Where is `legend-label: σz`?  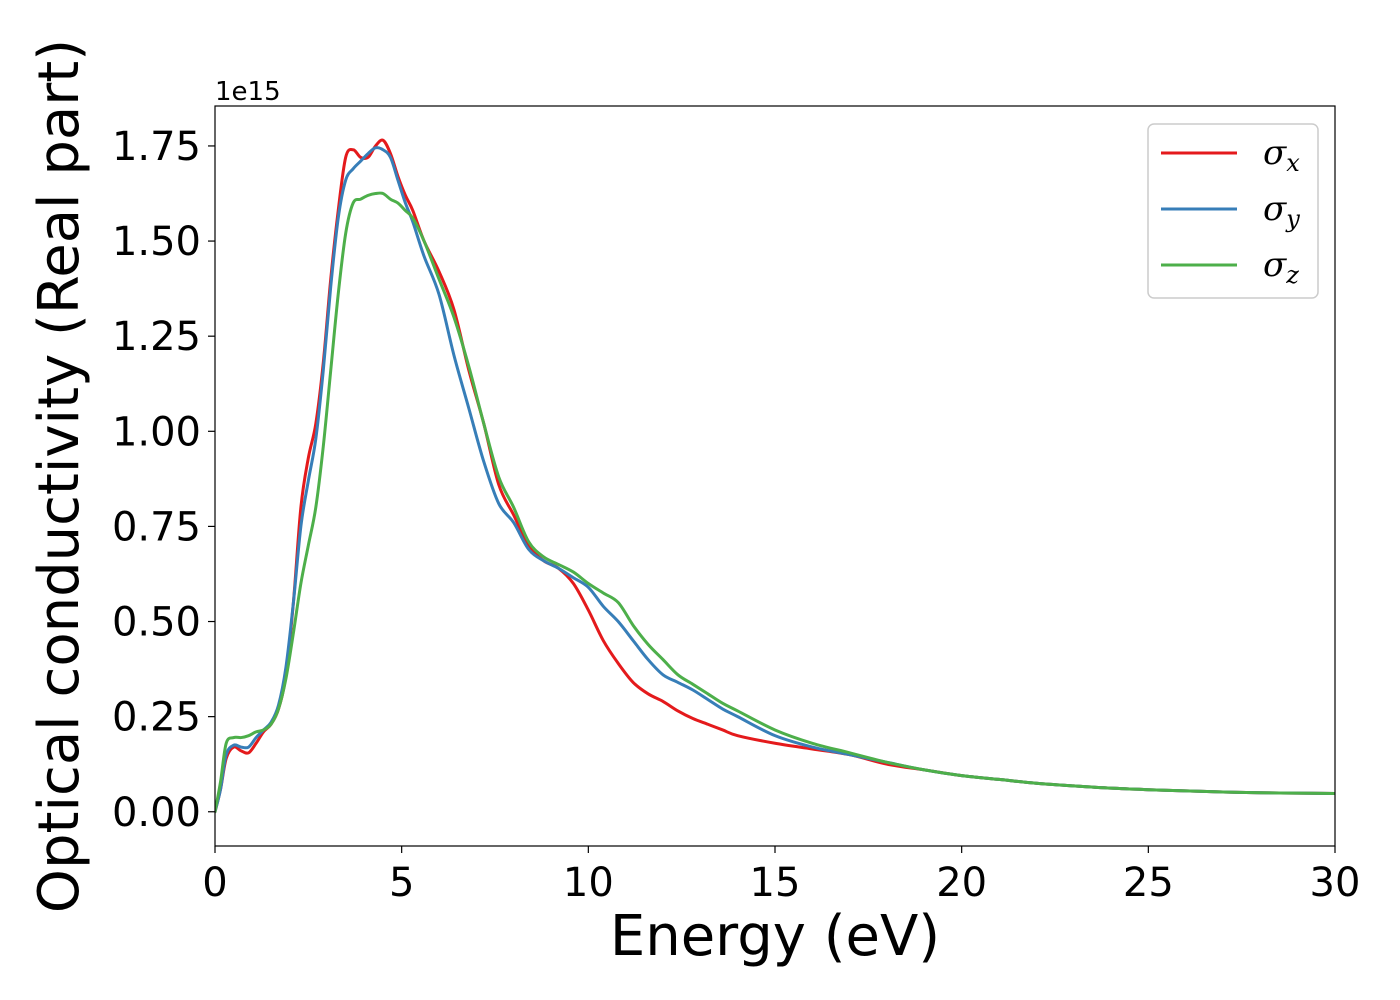 legend-label: σz is located at coordinates (1281, 267).